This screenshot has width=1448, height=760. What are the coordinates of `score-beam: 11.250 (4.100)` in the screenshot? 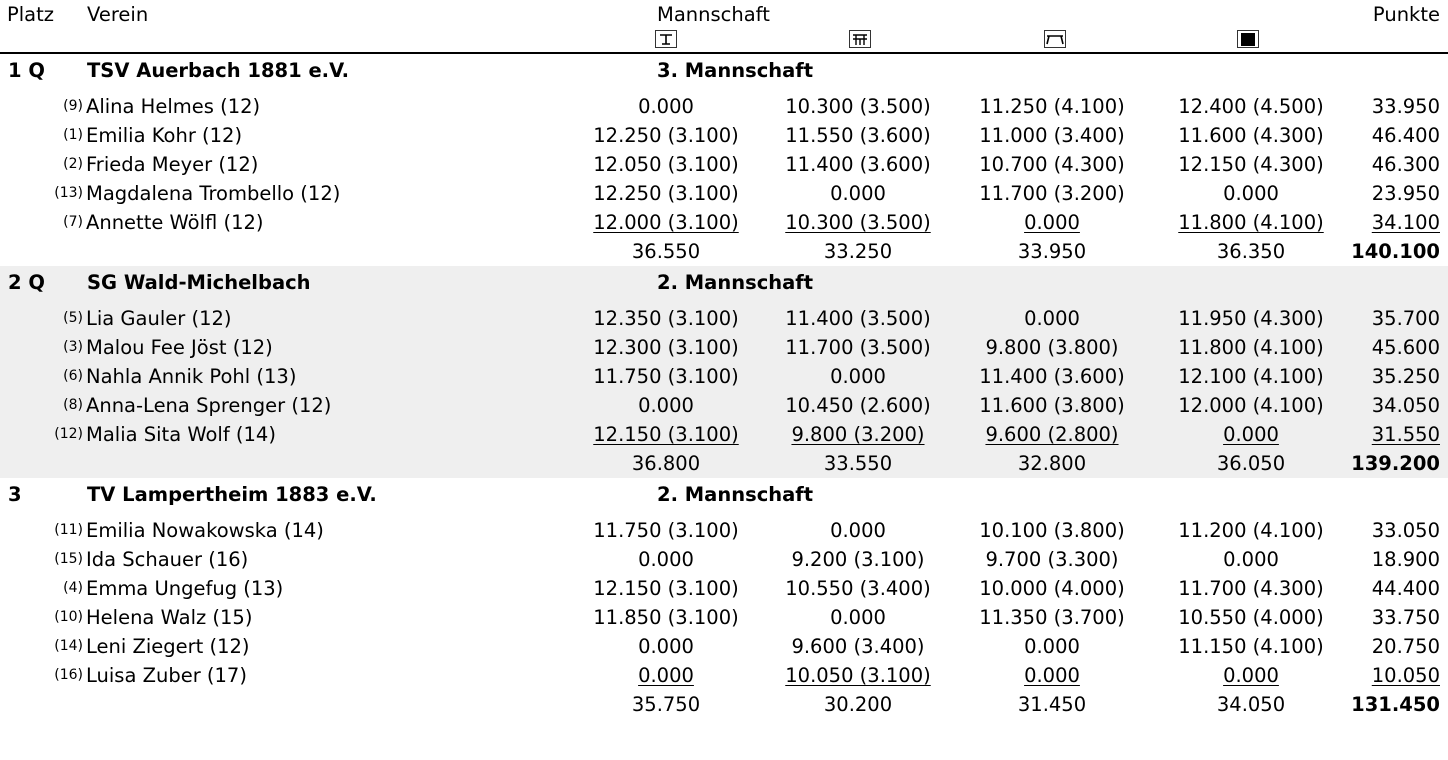 It's located at (1052, 106).